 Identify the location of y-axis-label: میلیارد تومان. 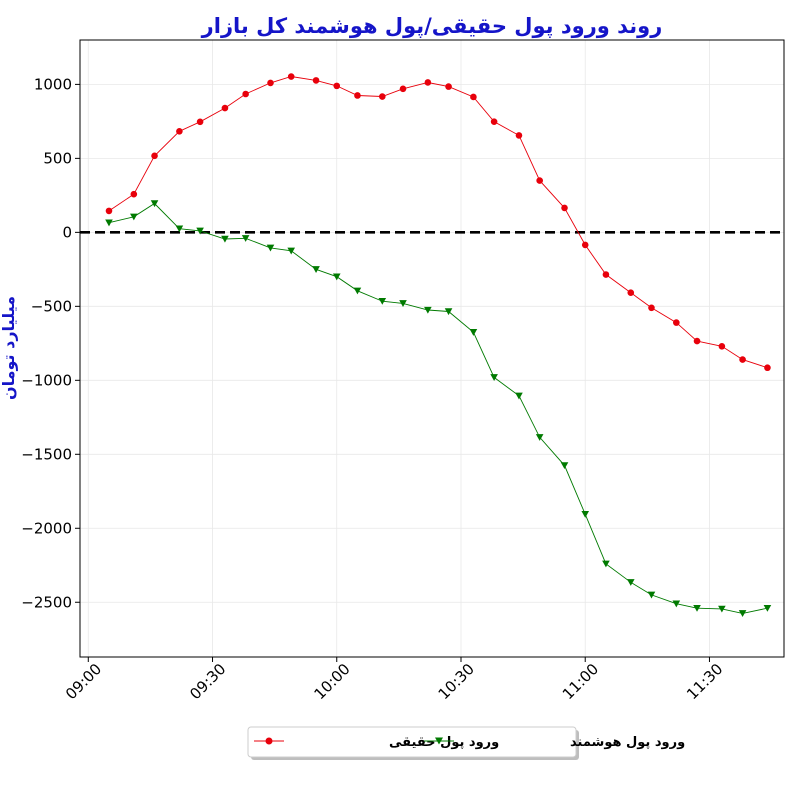
(9, 348).